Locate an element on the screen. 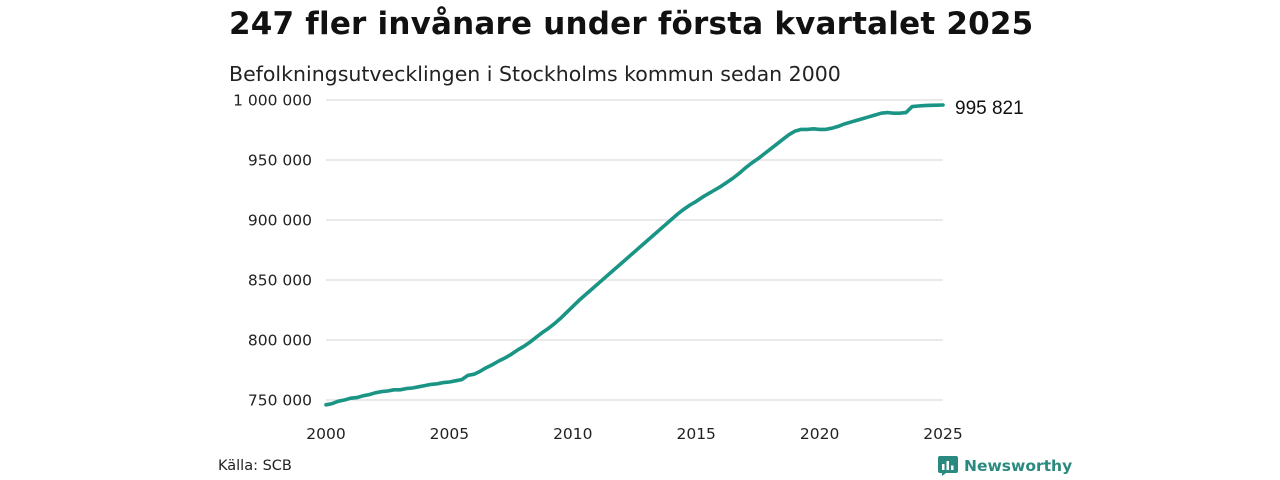 This screenshot has height=480, width=1280. brand-name: Newsworthy is located at coordinates (1018, 466).